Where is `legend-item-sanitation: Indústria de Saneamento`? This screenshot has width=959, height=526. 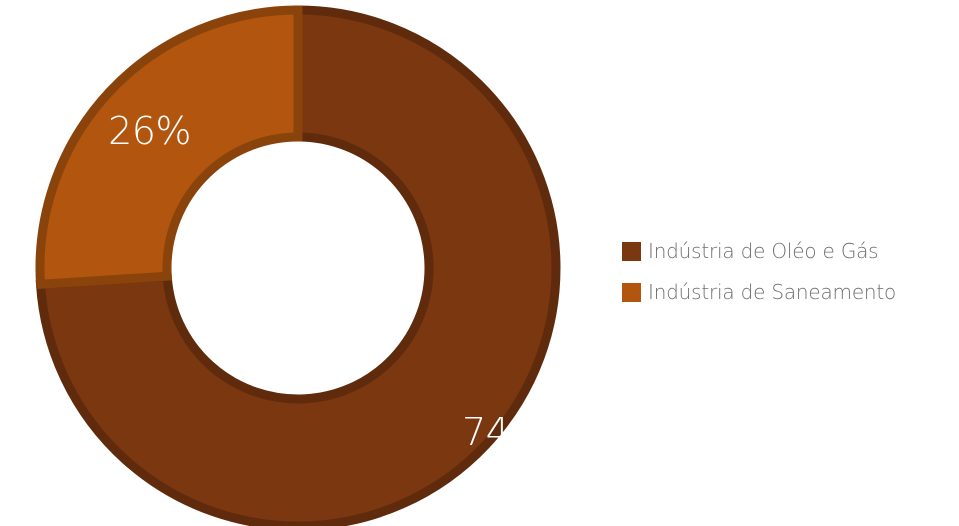
legend-item-sanitation: Indústria de Saneamento is located at coordinates (759, 292).